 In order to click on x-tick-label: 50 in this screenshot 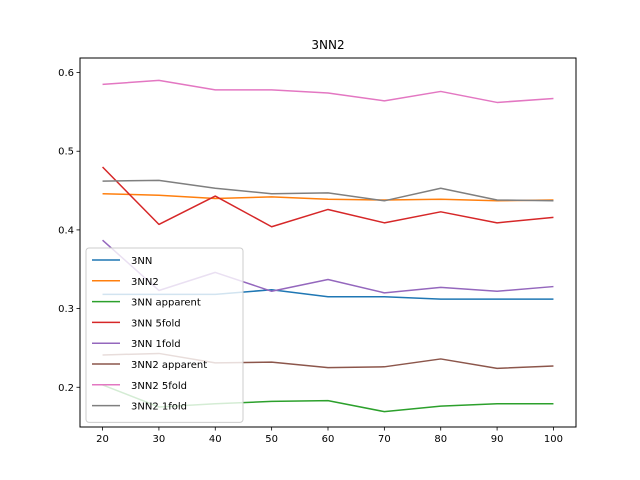, I will do `click(271, 439)`.